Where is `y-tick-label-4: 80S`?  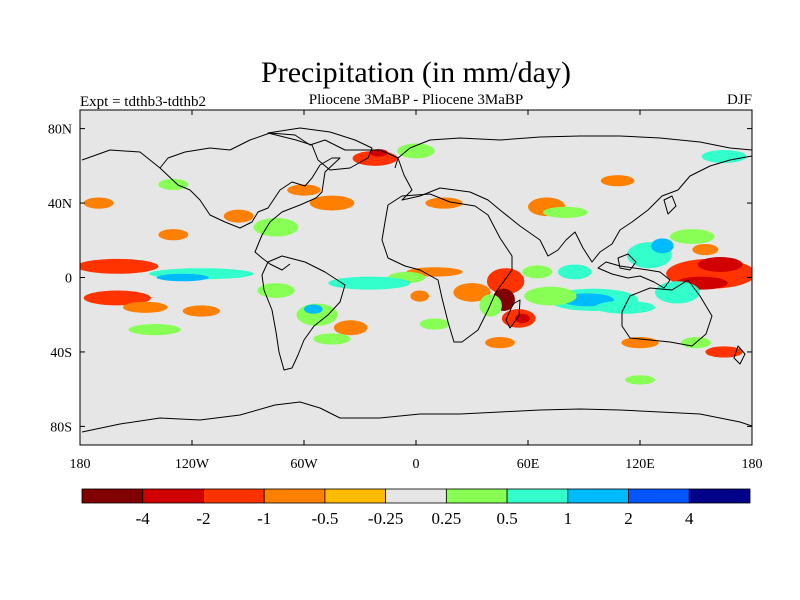
y-tick-label-4: 80S is located at coordinates (61, 427).